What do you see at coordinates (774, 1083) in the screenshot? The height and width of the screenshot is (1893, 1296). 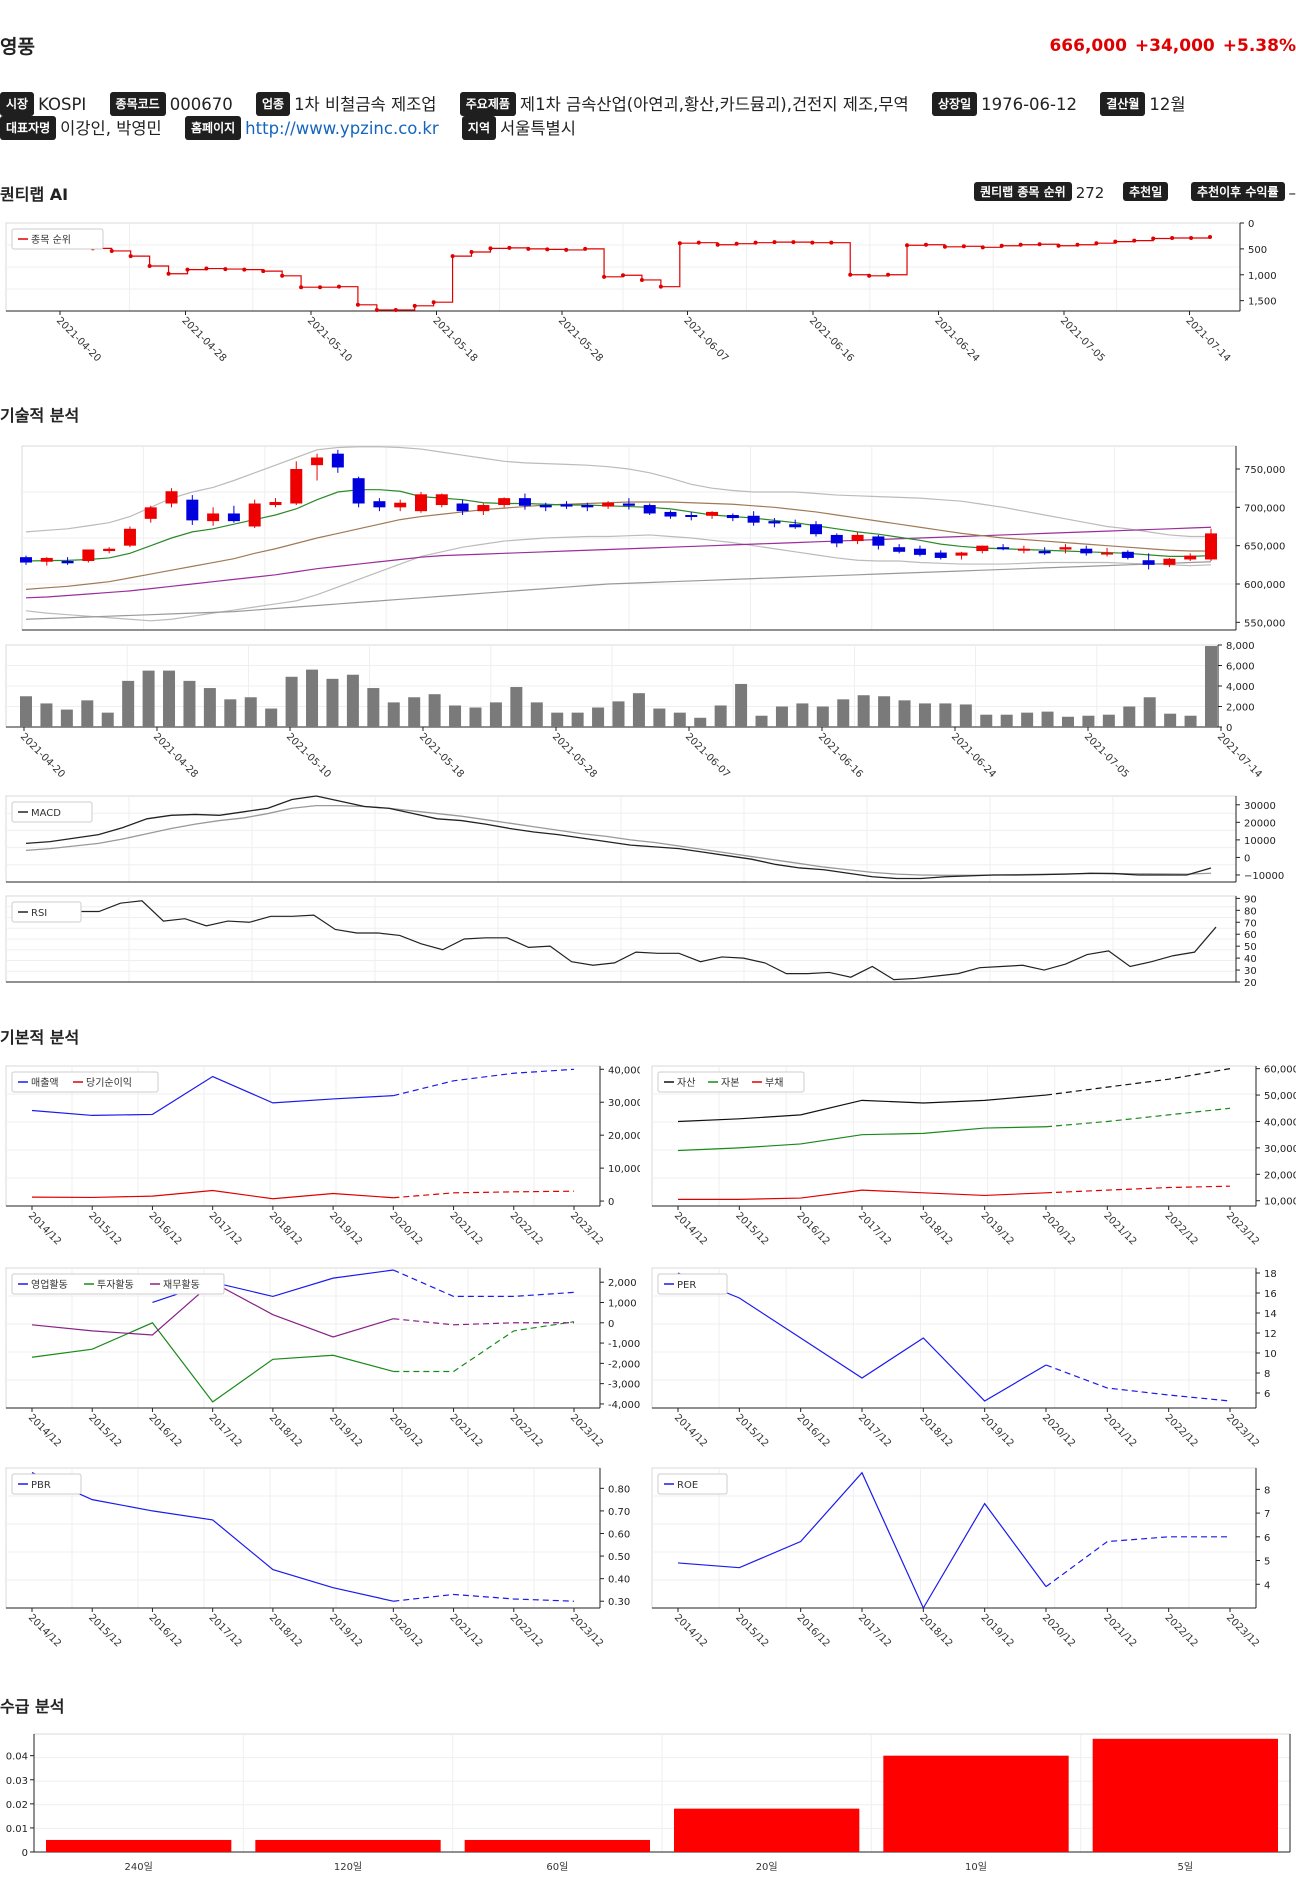 I see `legend-label: 부채` at bounding box center [774, 1083].